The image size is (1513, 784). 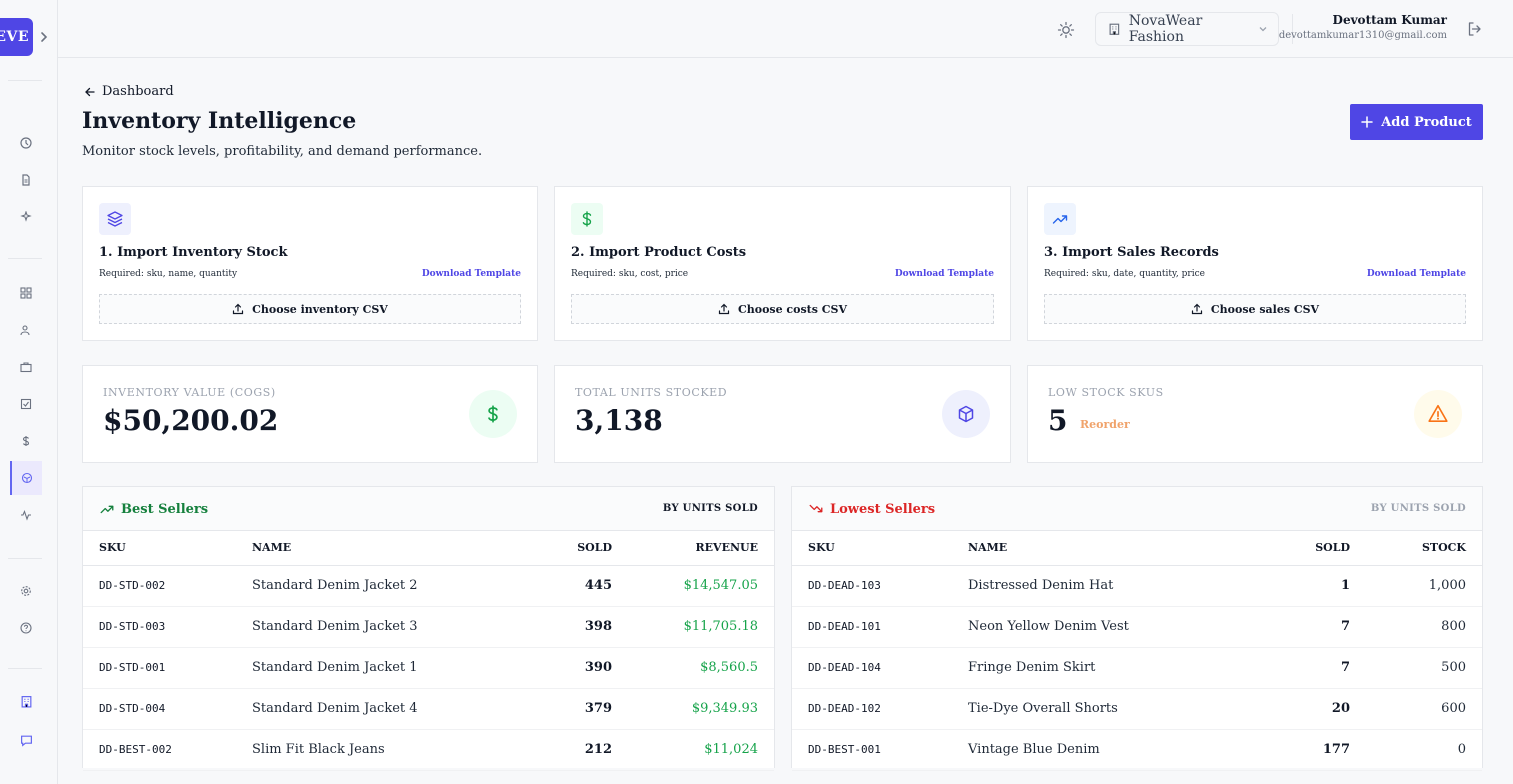 What do you see at coordinates (1137, 586) in the screenshot?
I see `table-row: DD-DEAD-103 Distressed Denim Hat 1 1,000` at bounding box center [1137, 586].